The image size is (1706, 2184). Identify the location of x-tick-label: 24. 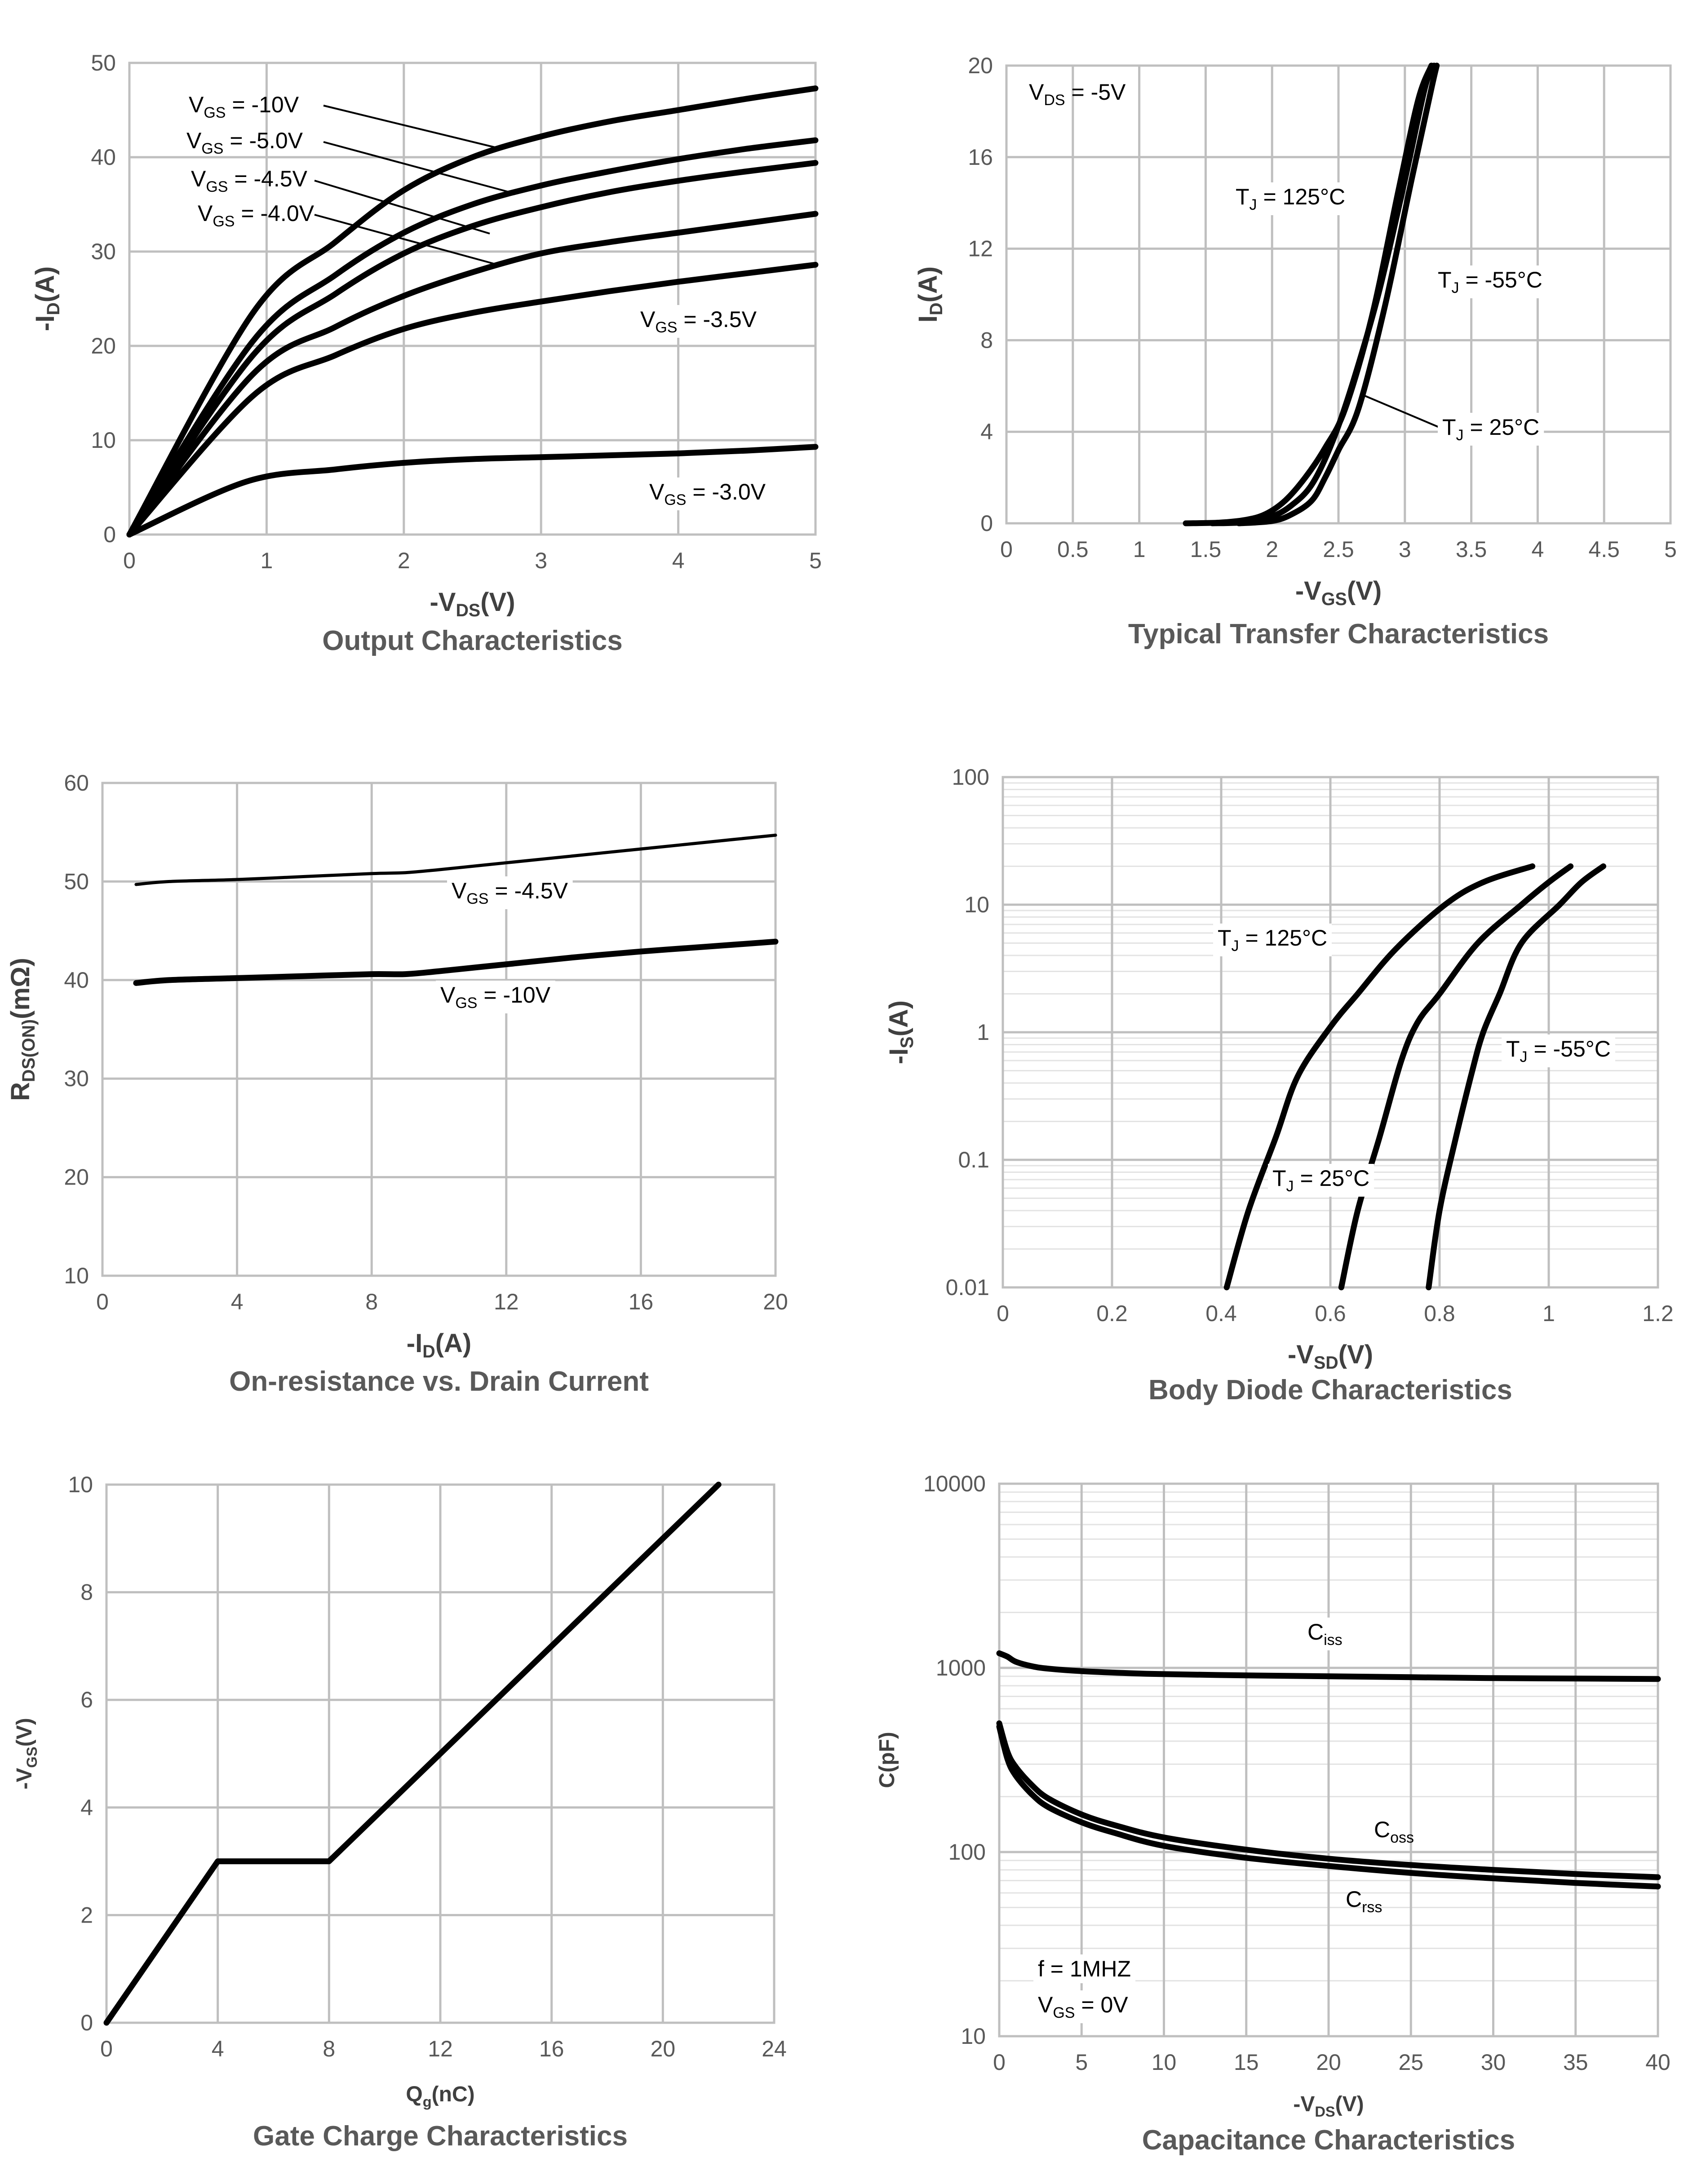
(774, 2049).